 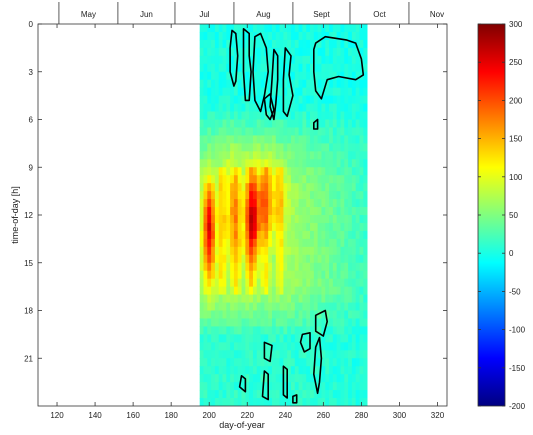 What do you see at coordinates (516, 100) in the screenshot?
I see `colorbar-tick-label: 200` at bounding box center [516, 100].